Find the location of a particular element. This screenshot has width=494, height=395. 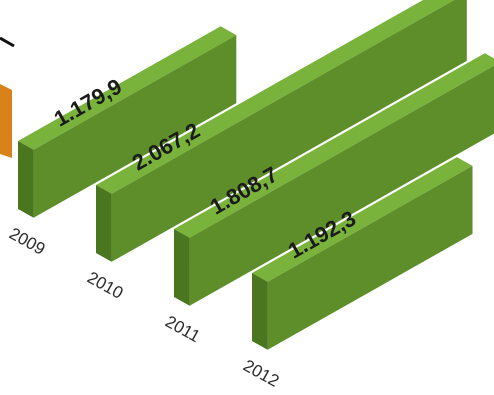

partial-bar-edge is located at coordinates (7, 42).